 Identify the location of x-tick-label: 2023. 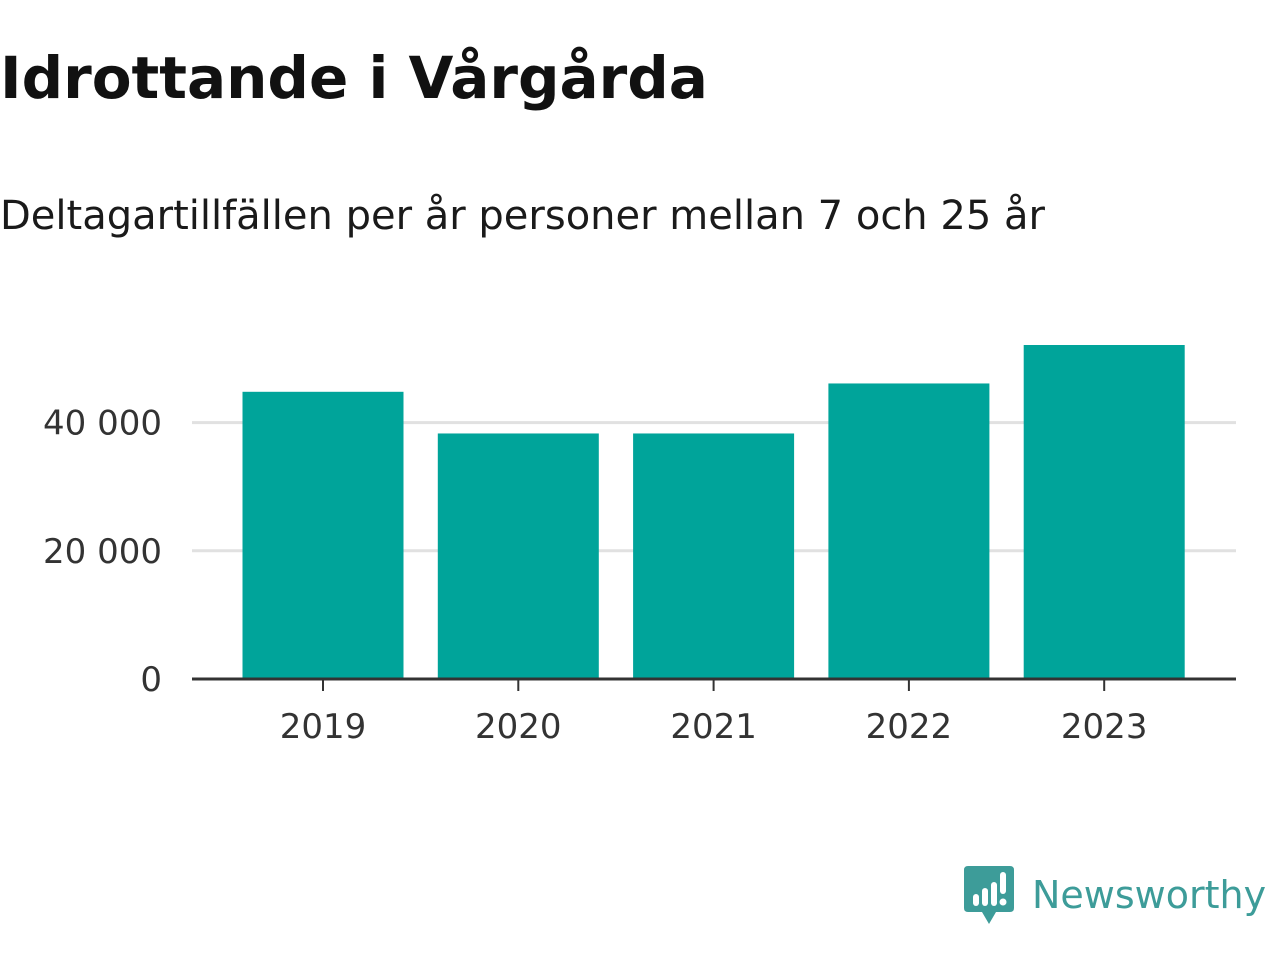
(1104, 727).